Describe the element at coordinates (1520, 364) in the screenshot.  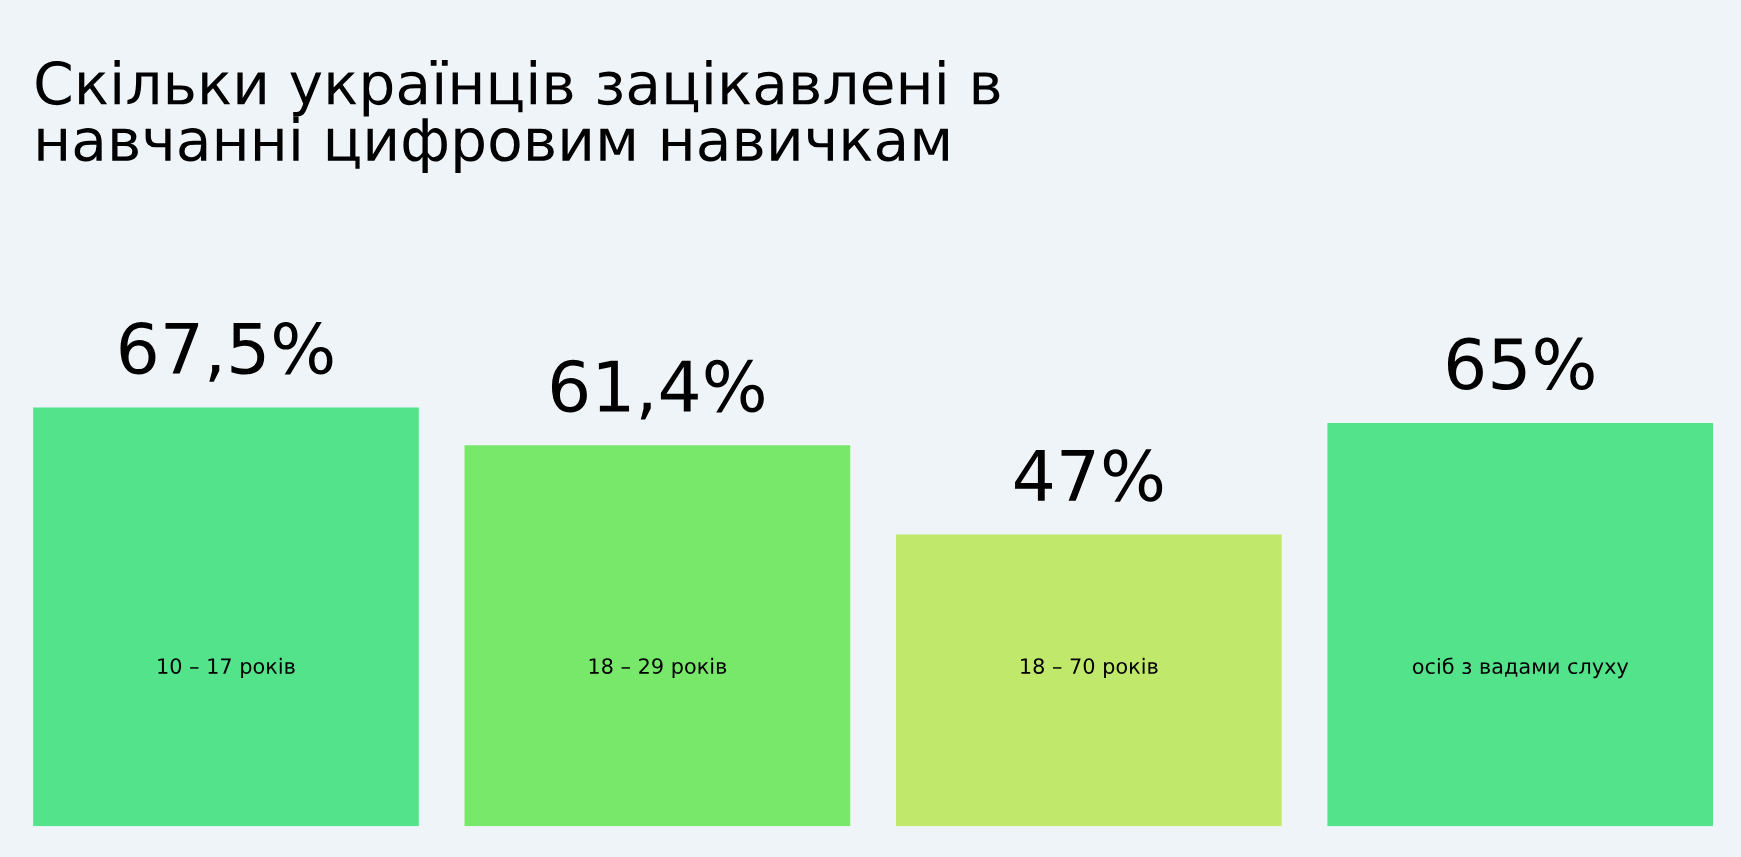
I see `data-label: 65%` at that location.